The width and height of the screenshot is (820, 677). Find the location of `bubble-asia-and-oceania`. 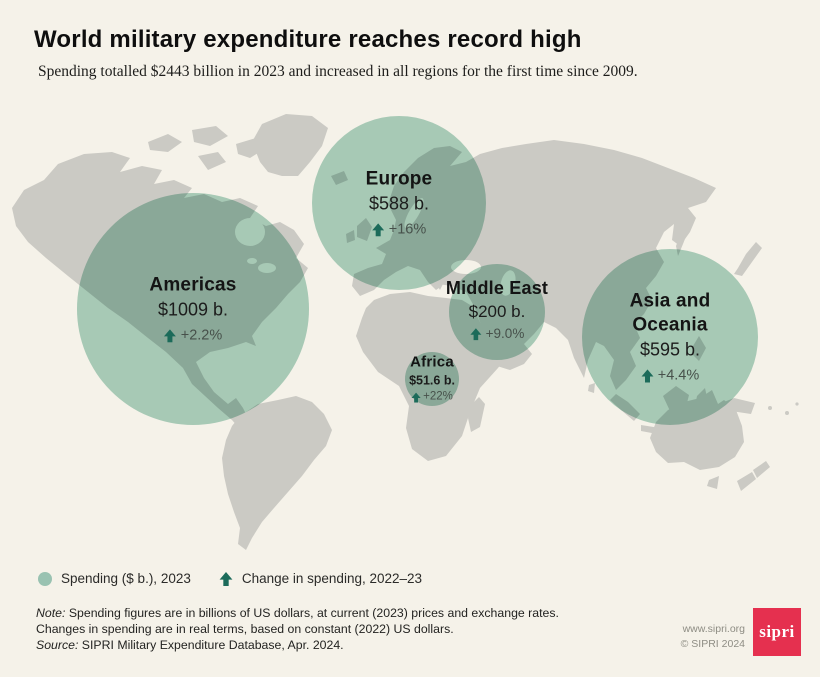

bubble-asia-and-oceania is located at coordinates (670, 337).